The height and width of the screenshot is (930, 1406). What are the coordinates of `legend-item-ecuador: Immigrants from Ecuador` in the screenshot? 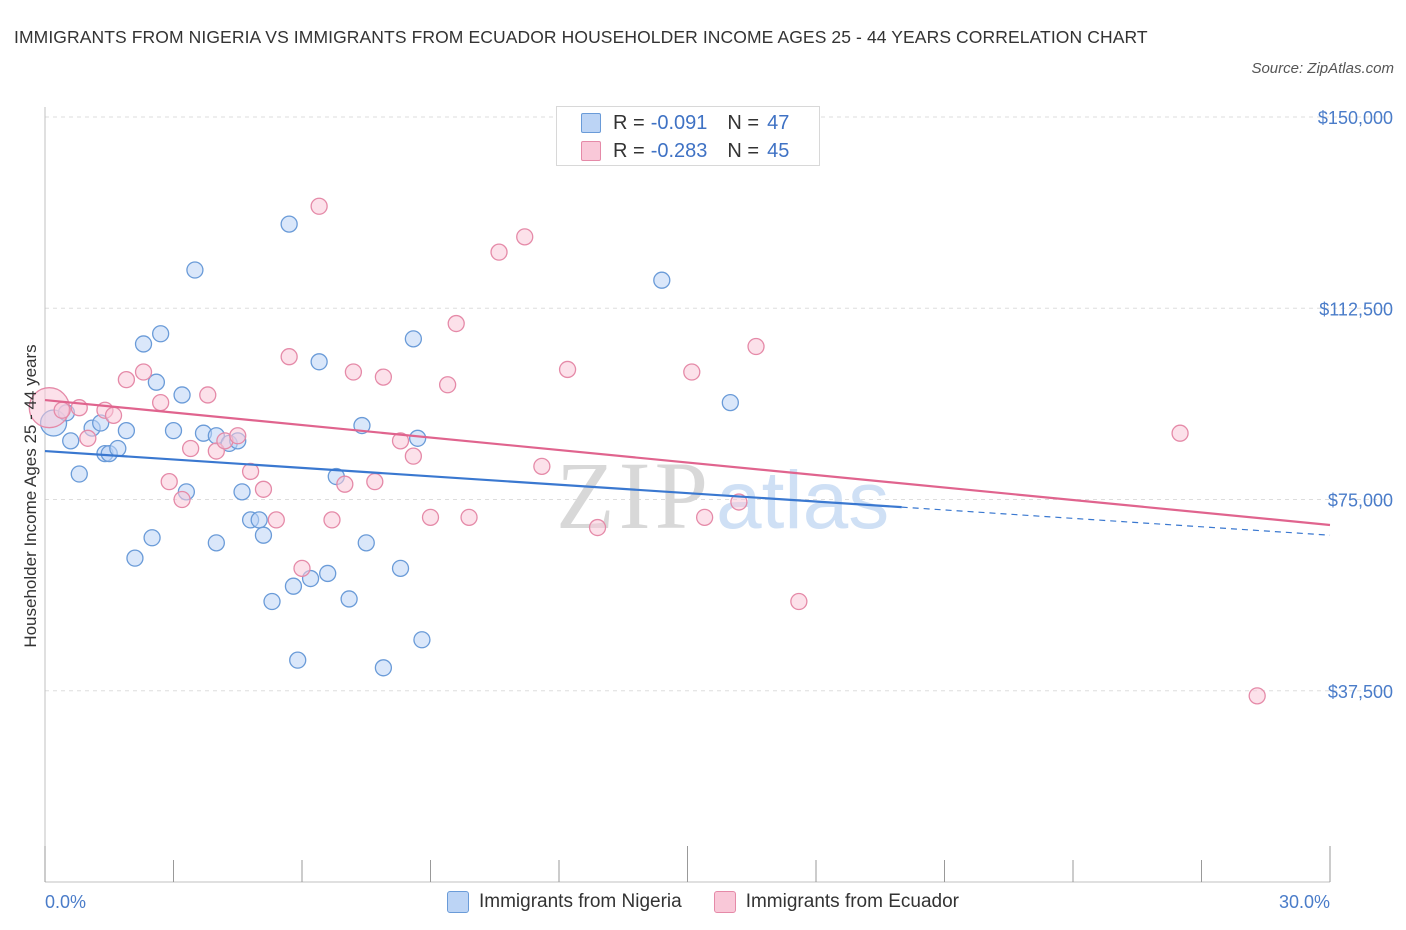 It's located at (836, 902).